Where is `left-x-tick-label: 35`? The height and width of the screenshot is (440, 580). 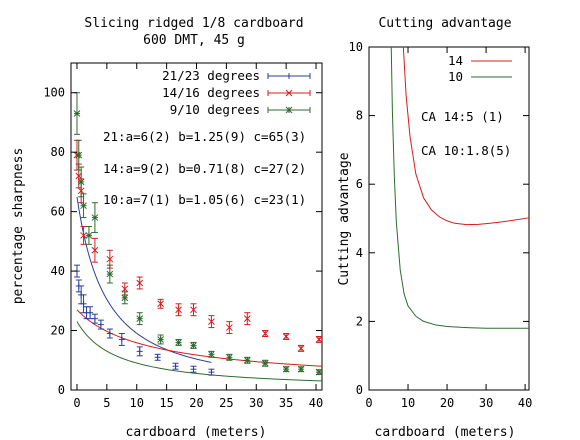
left-x-tick-label: 35 is located at coordinates (286, 403).